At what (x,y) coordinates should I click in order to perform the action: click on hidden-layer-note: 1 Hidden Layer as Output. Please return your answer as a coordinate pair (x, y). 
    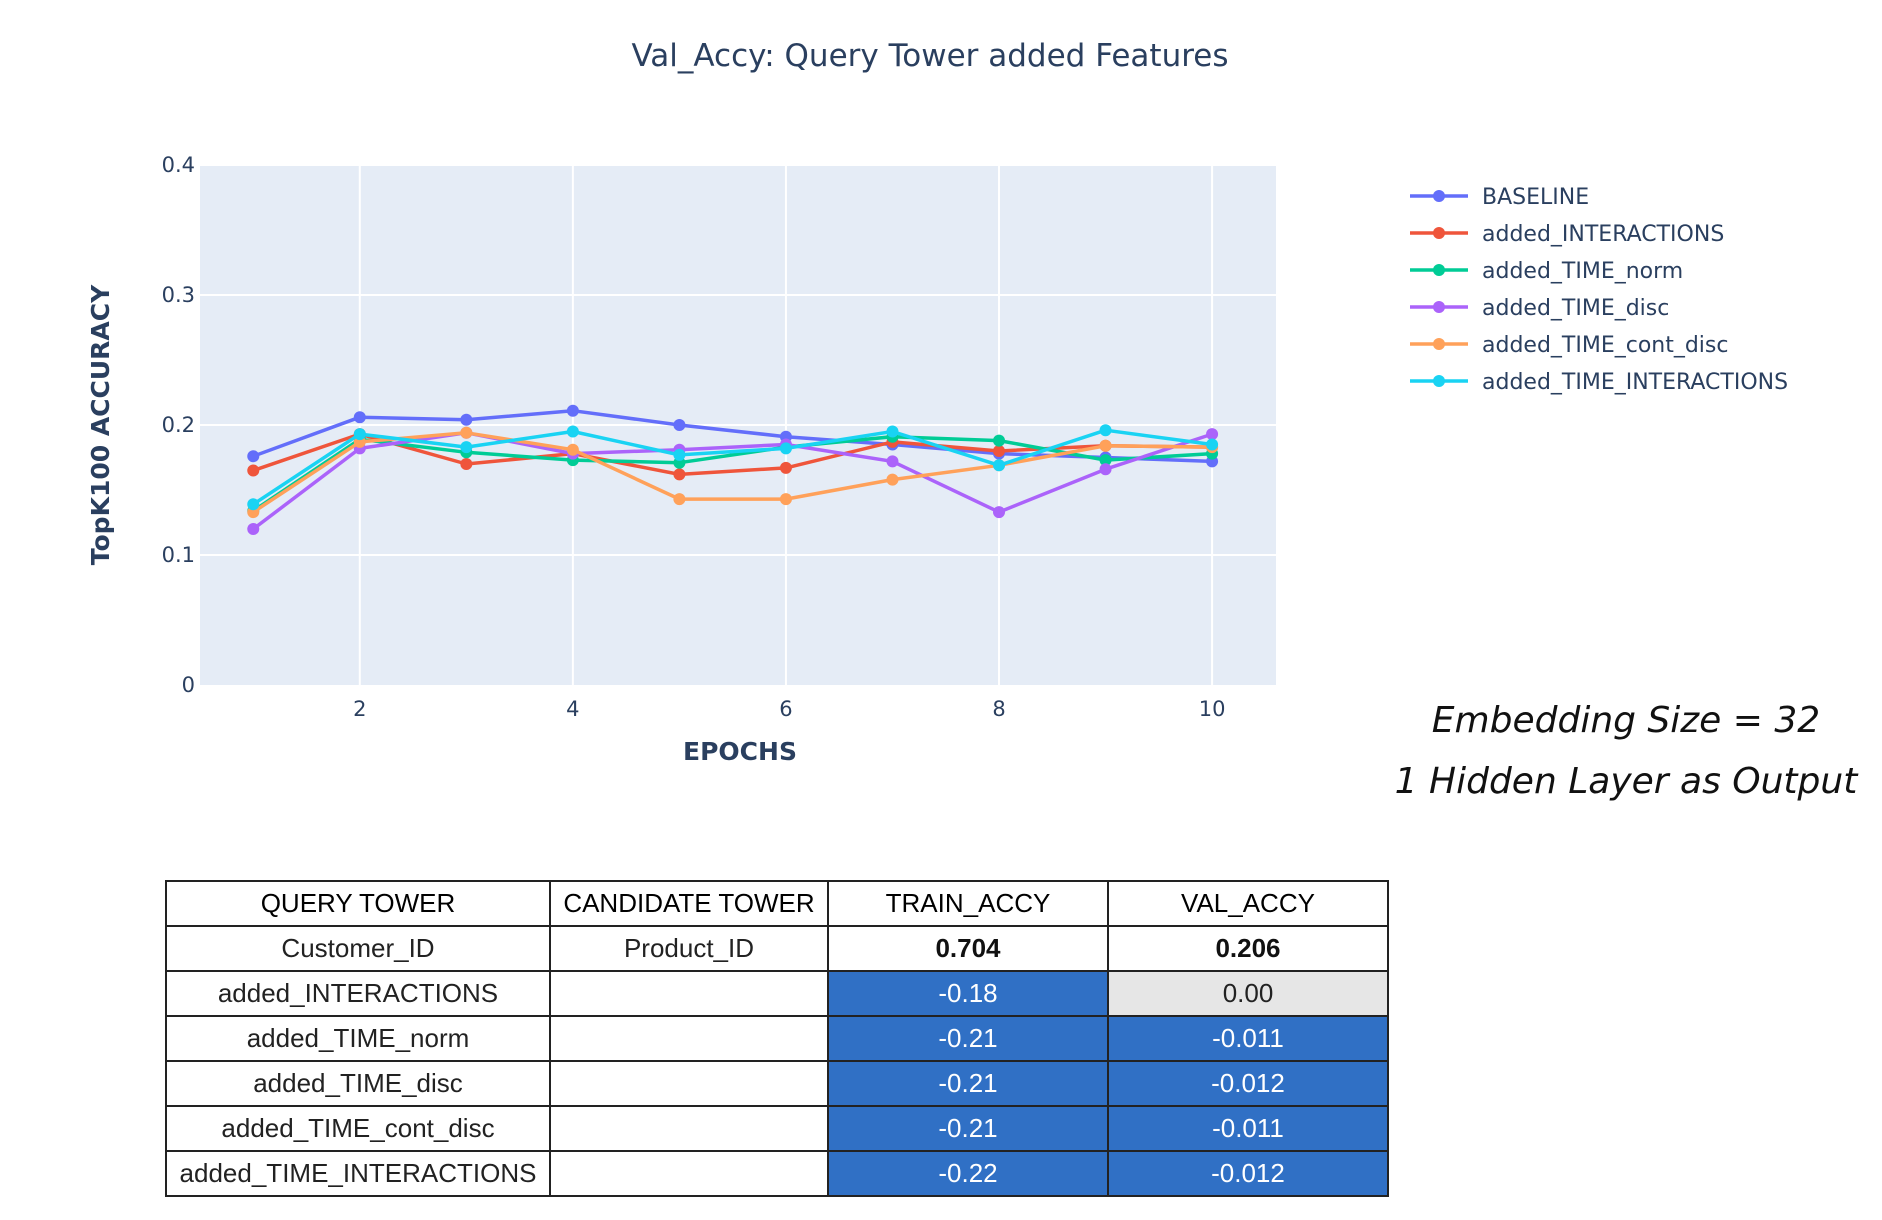
    Looking at the image, I should click on (1626, 781).